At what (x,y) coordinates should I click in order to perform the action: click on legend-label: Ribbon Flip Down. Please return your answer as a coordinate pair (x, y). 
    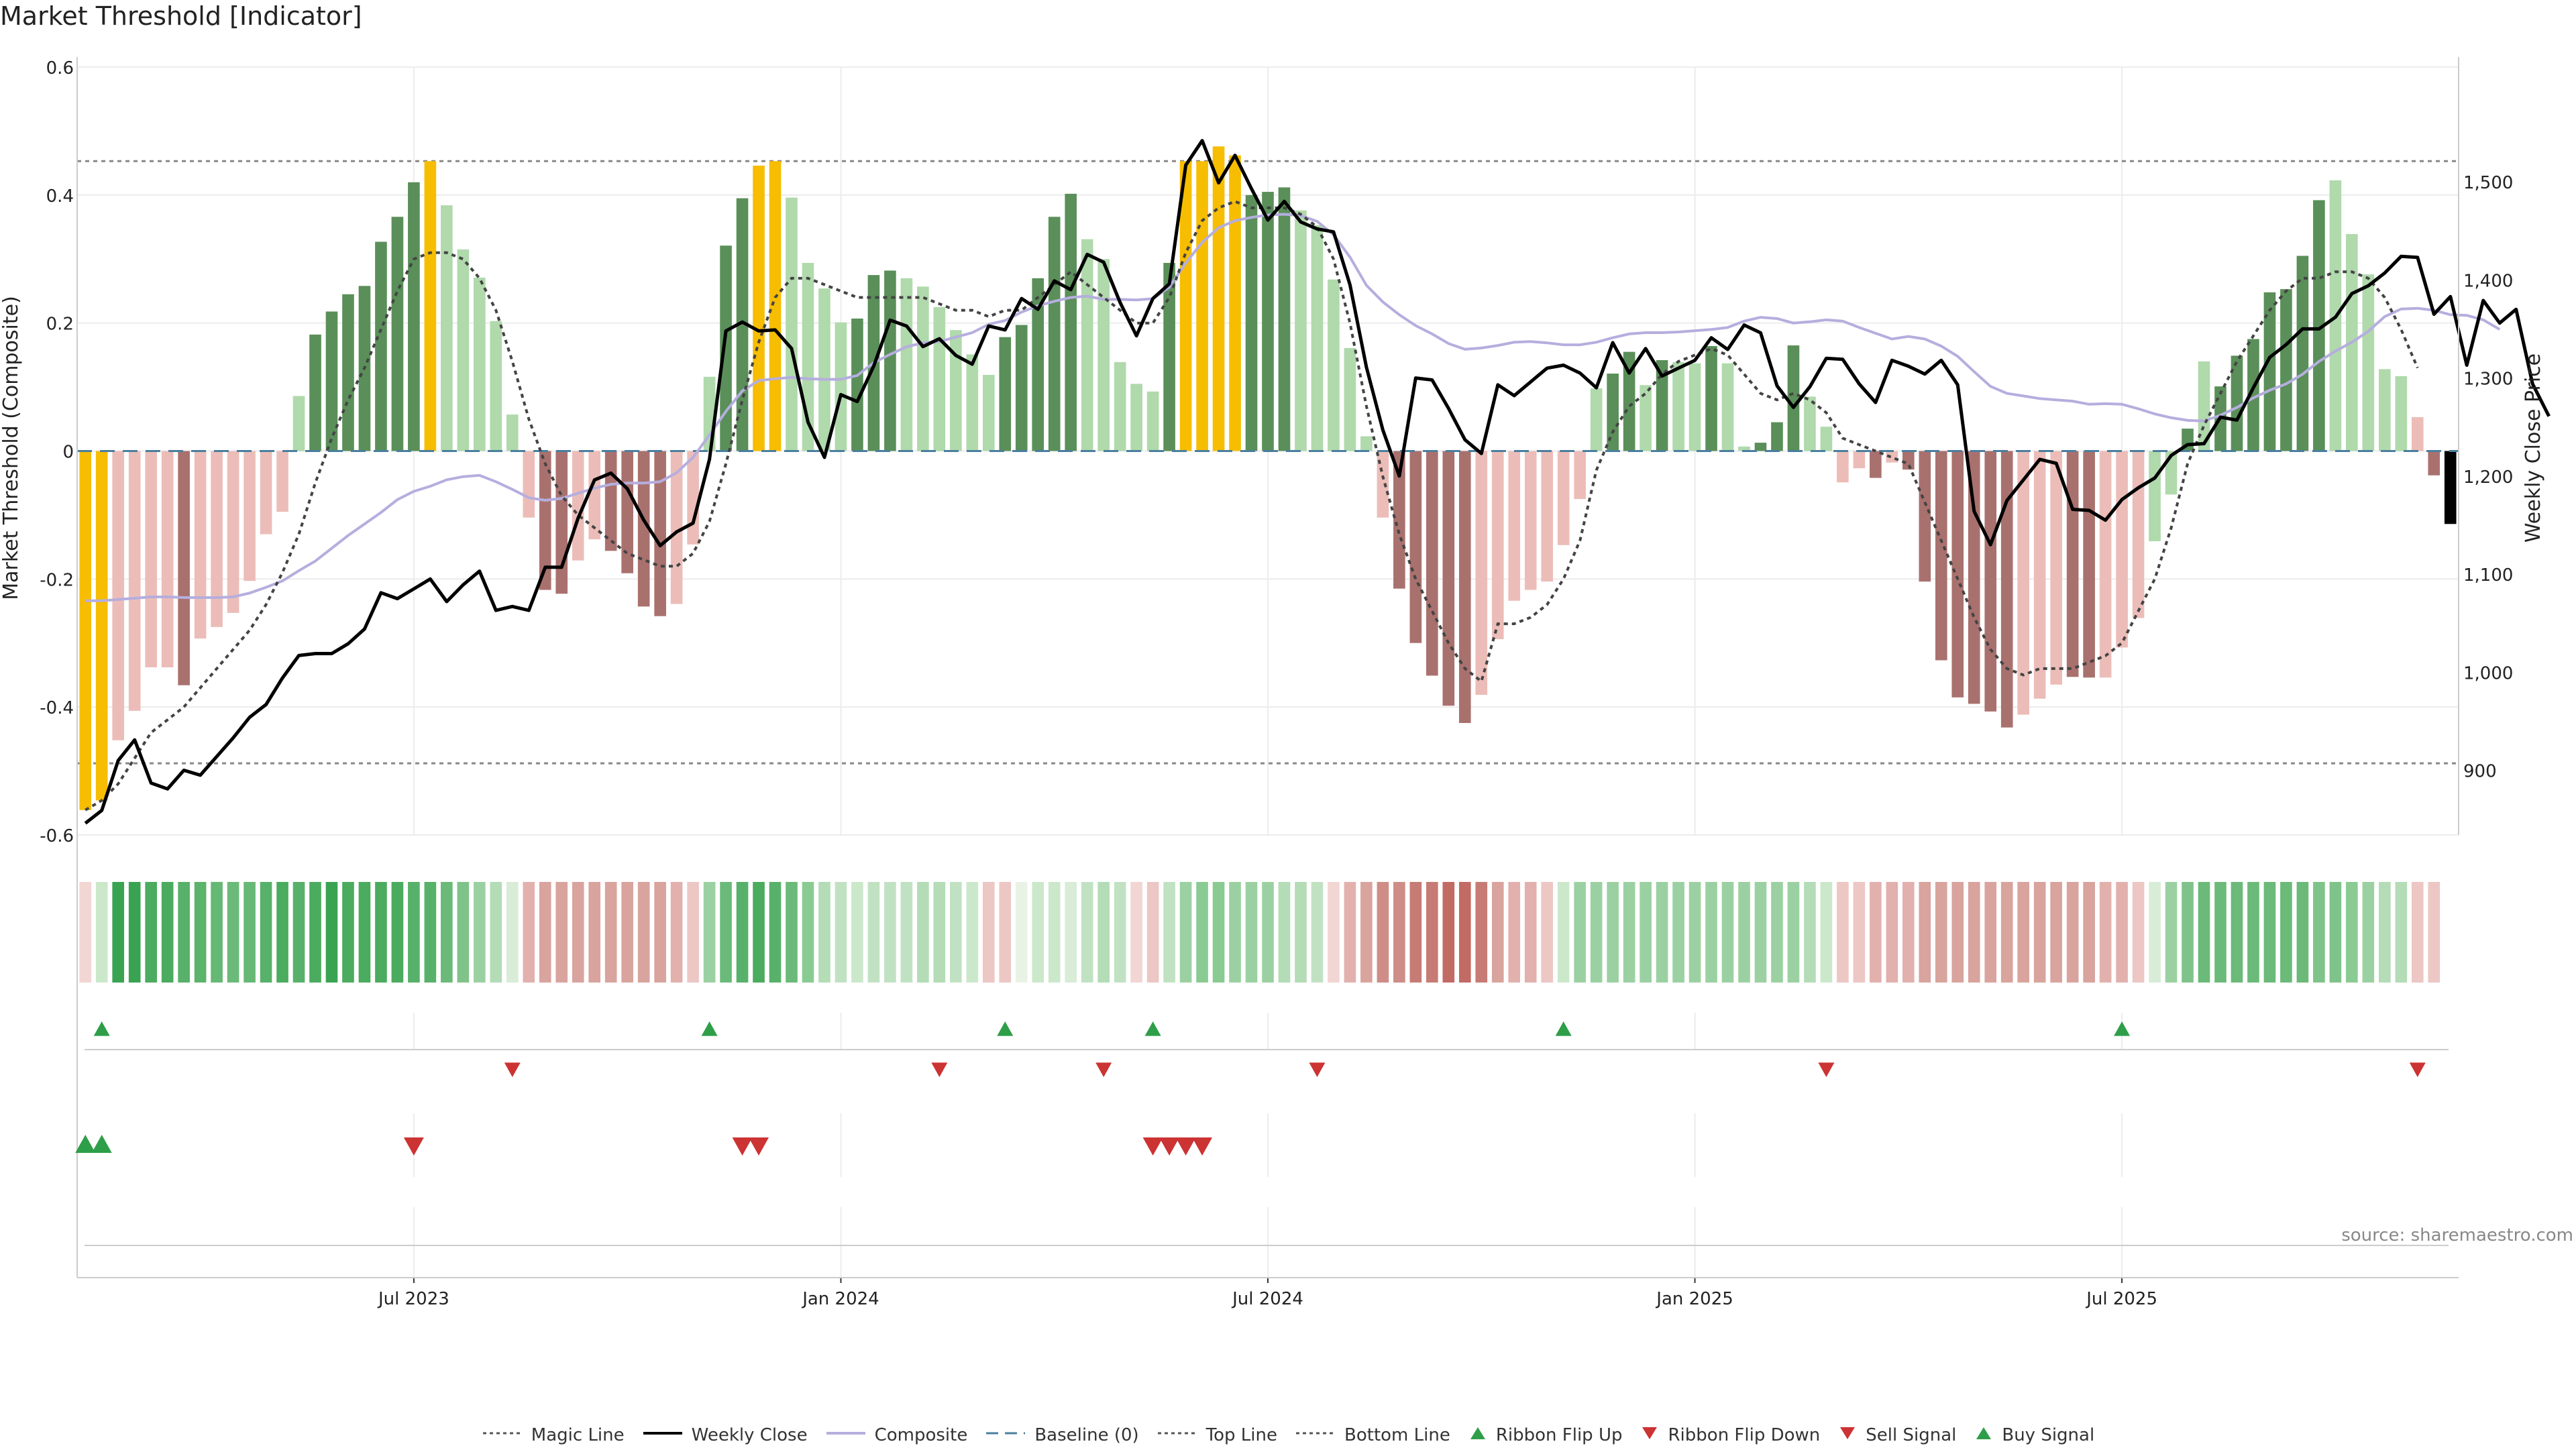
    Looking at the image, I should click on (1744, 1435).